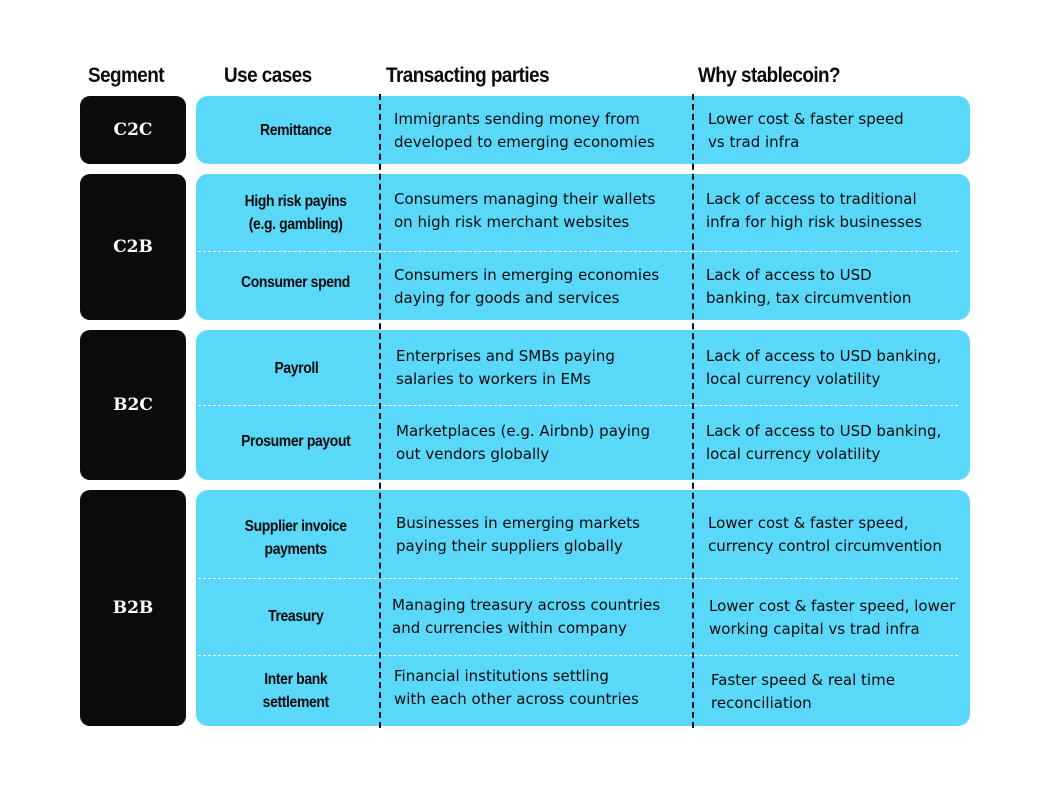  Describe the element at coordinates (803, 691) in the screenshot. I see `why-inter-bank-settlement: Faster speed & real time reconciliation` at that location.